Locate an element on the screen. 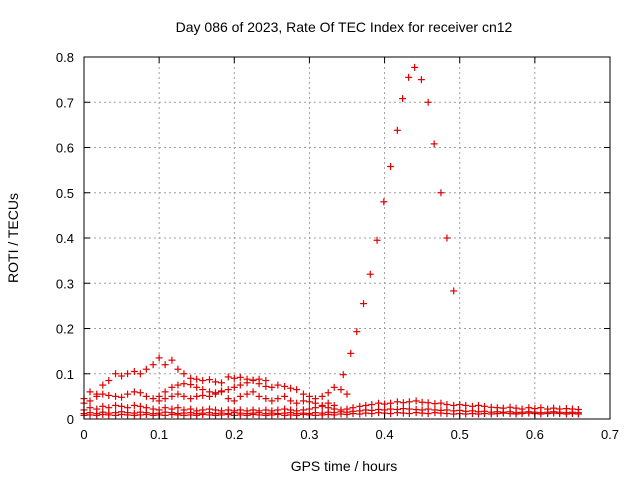  x-tick-label: 0 is located at coordinates (83, 434).